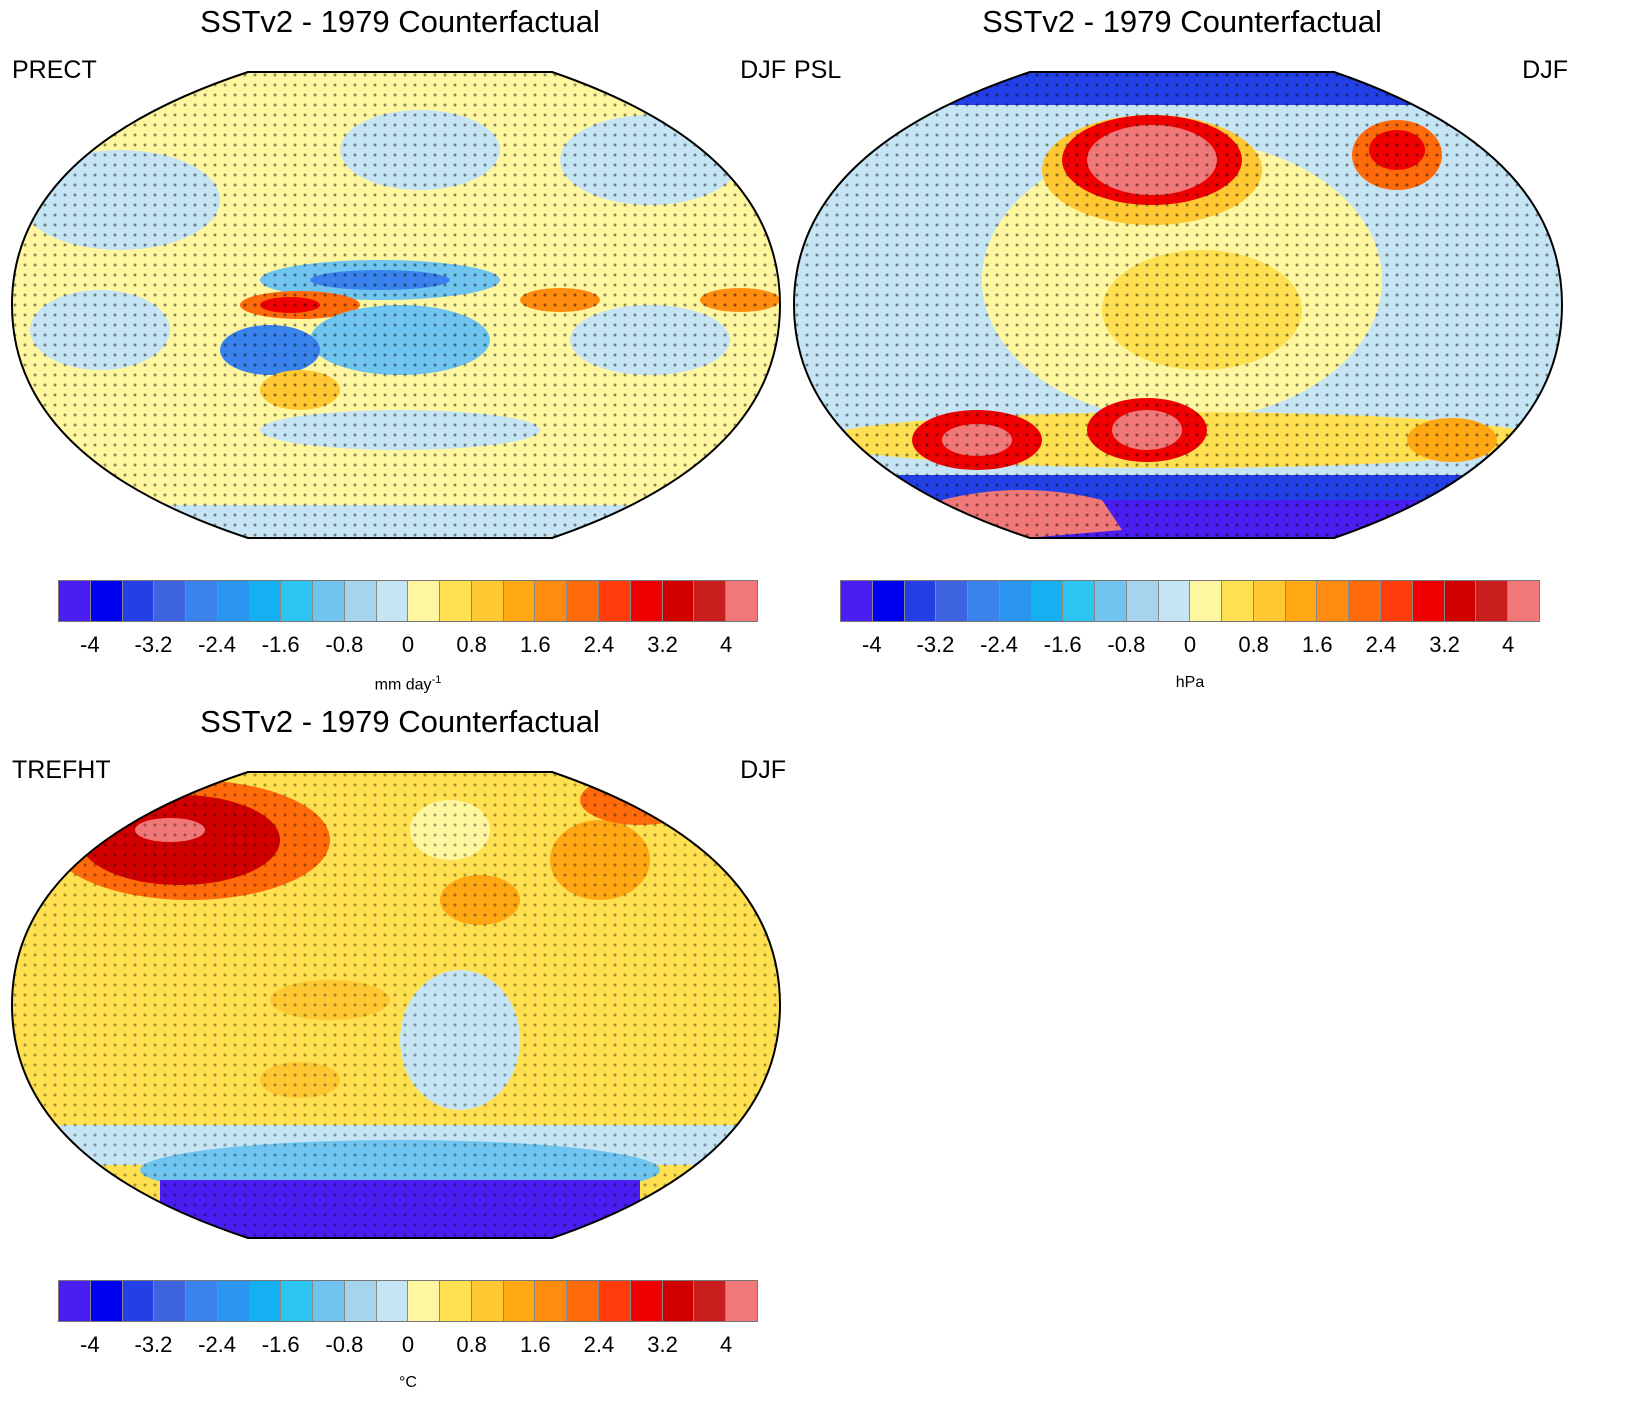 Image resolution: width=1626 pixels, height=1406 pixels. Describe the element at coordinates (935, 644) in the screenshot. I see `colorbar-tick-label: -3.2` at that location.